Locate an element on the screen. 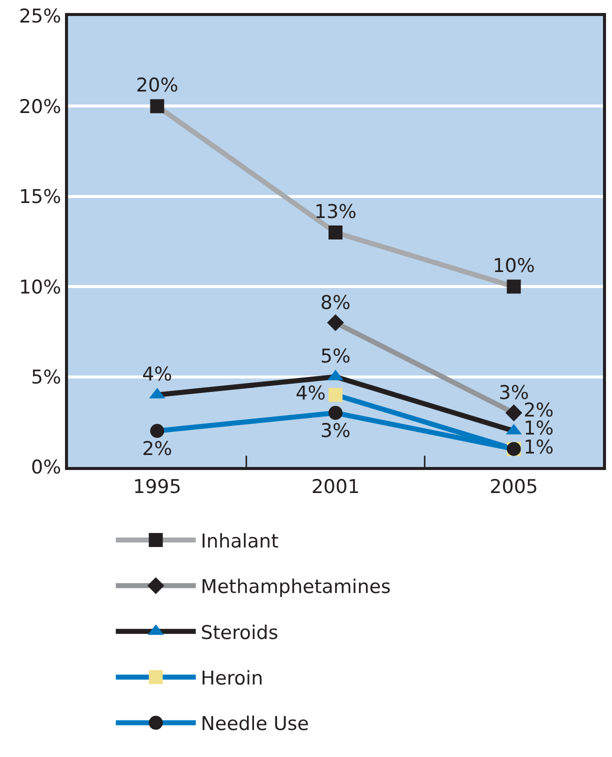 The height and width of the screenshot is (757, 612). data-label: 20% is located at coordinates (157, 85).